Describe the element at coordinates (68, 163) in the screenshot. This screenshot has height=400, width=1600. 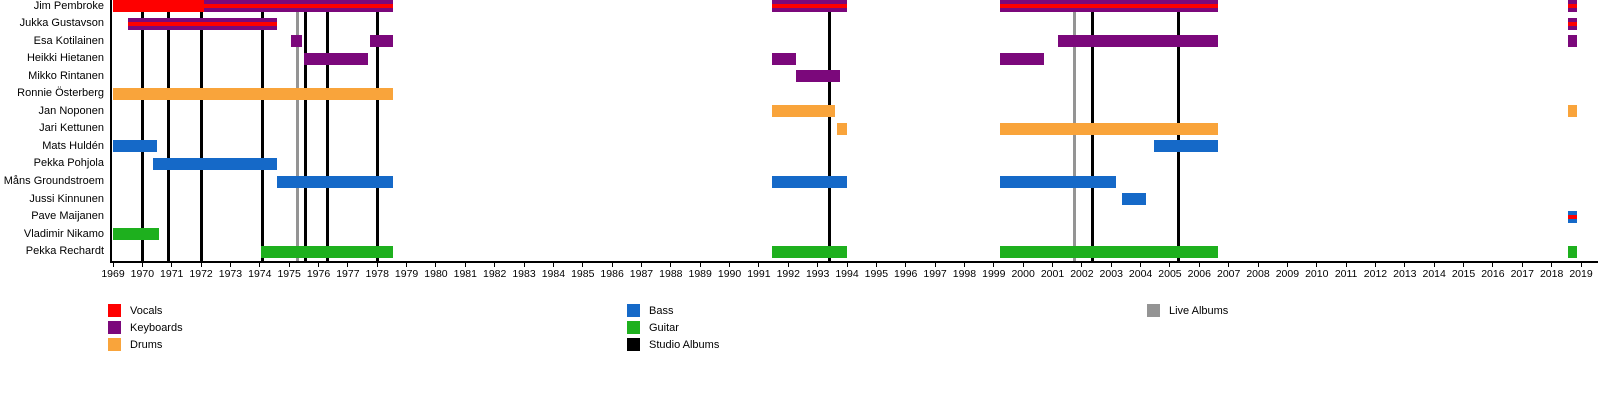
I see `member-label: Pekka Pohjola` at that location.